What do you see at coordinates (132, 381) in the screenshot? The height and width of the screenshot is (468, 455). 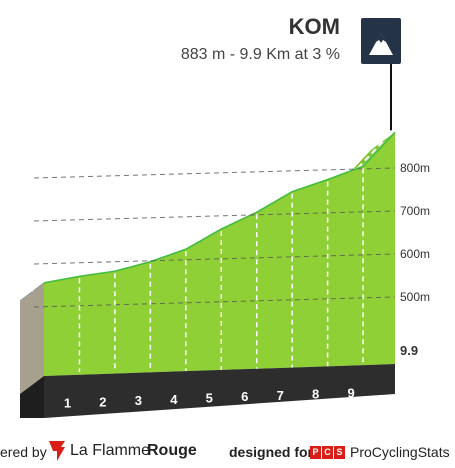 I see `gradient-label-3: 1.7` at bounding box center [132, 381].